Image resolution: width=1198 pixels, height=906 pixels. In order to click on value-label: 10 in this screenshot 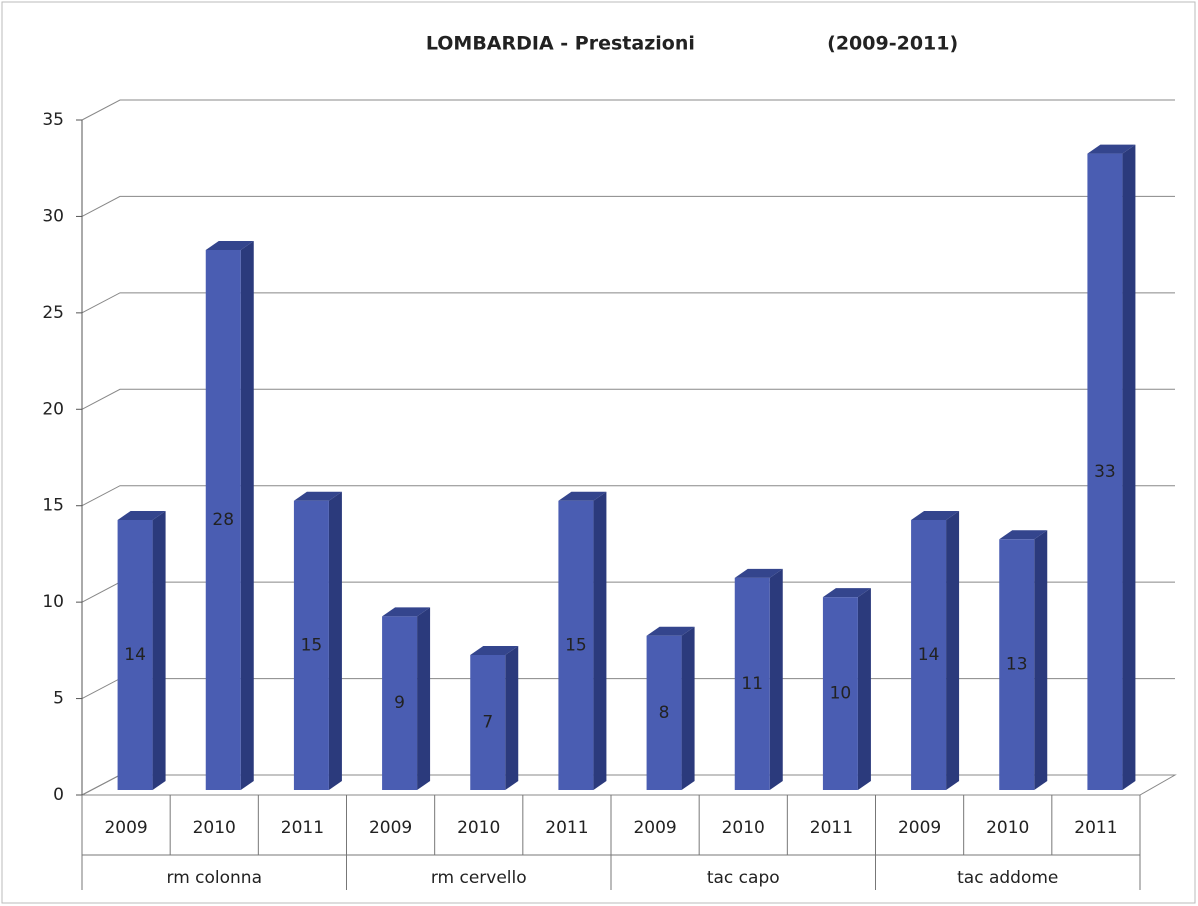, I will do `click(841, 694)`.